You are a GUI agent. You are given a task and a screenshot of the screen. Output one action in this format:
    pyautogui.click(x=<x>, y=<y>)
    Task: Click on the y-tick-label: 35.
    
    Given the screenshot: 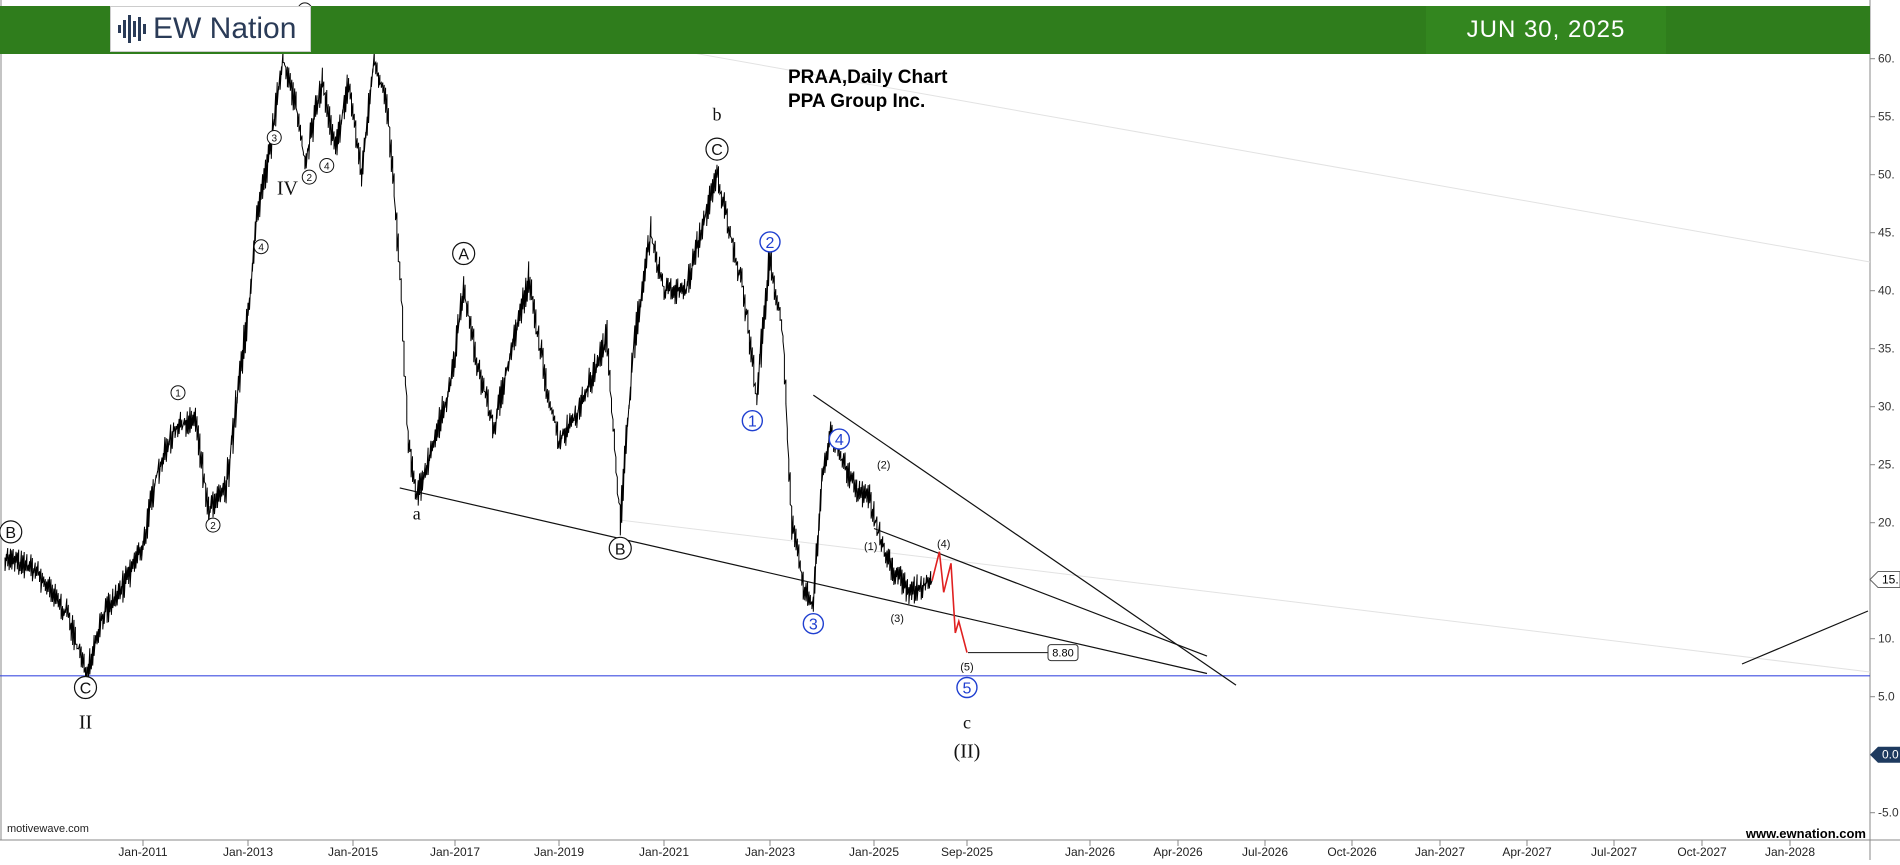 What is the action you would take?
    pyautogui.click(x=1886, y=349)
    